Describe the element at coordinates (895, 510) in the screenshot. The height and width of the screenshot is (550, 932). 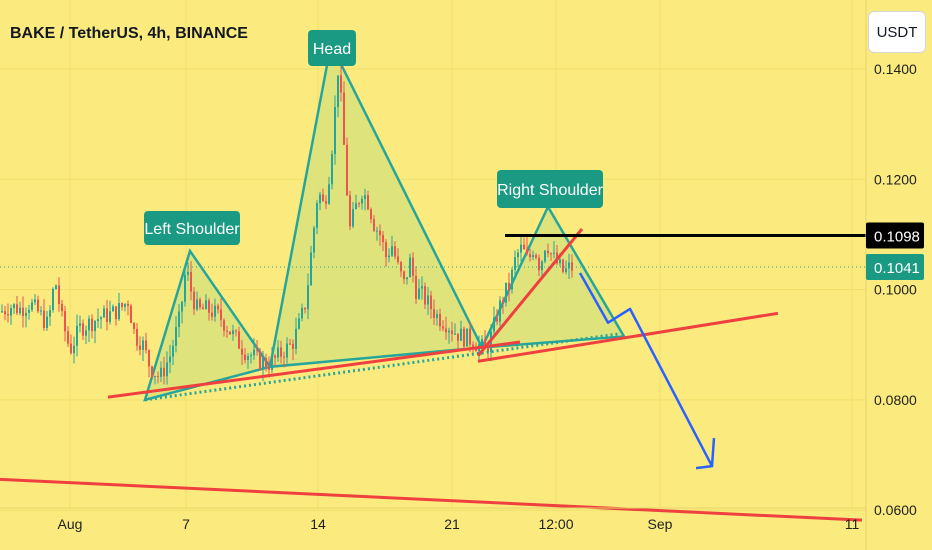
I see `y-tick-label: 0.0600` at that location.